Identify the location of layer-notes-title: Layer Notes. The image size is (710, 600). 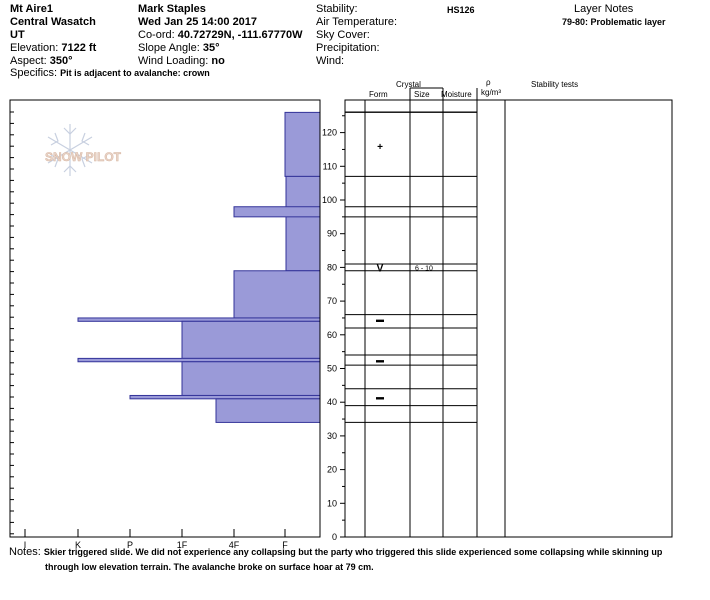
(604, 9).